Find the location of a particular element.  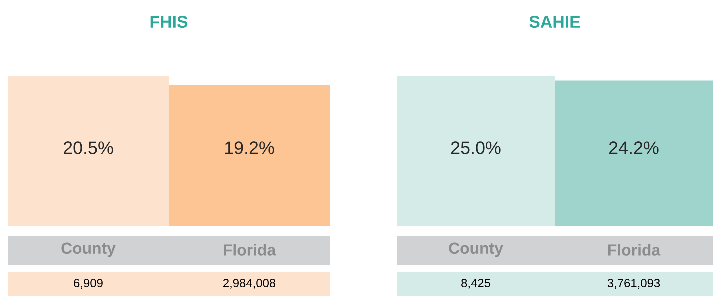

data-label: 20.5% is located at coordinates (89, 148).